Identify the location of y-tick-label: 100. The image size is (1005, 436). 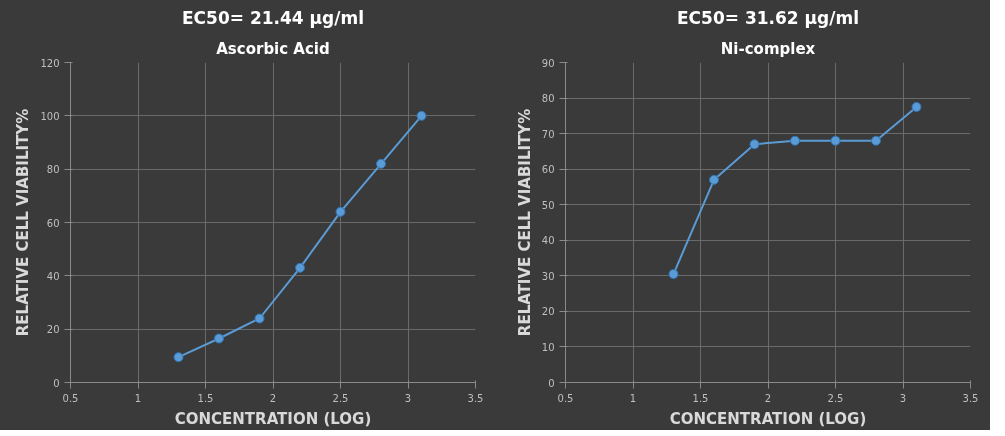
(50, 116).